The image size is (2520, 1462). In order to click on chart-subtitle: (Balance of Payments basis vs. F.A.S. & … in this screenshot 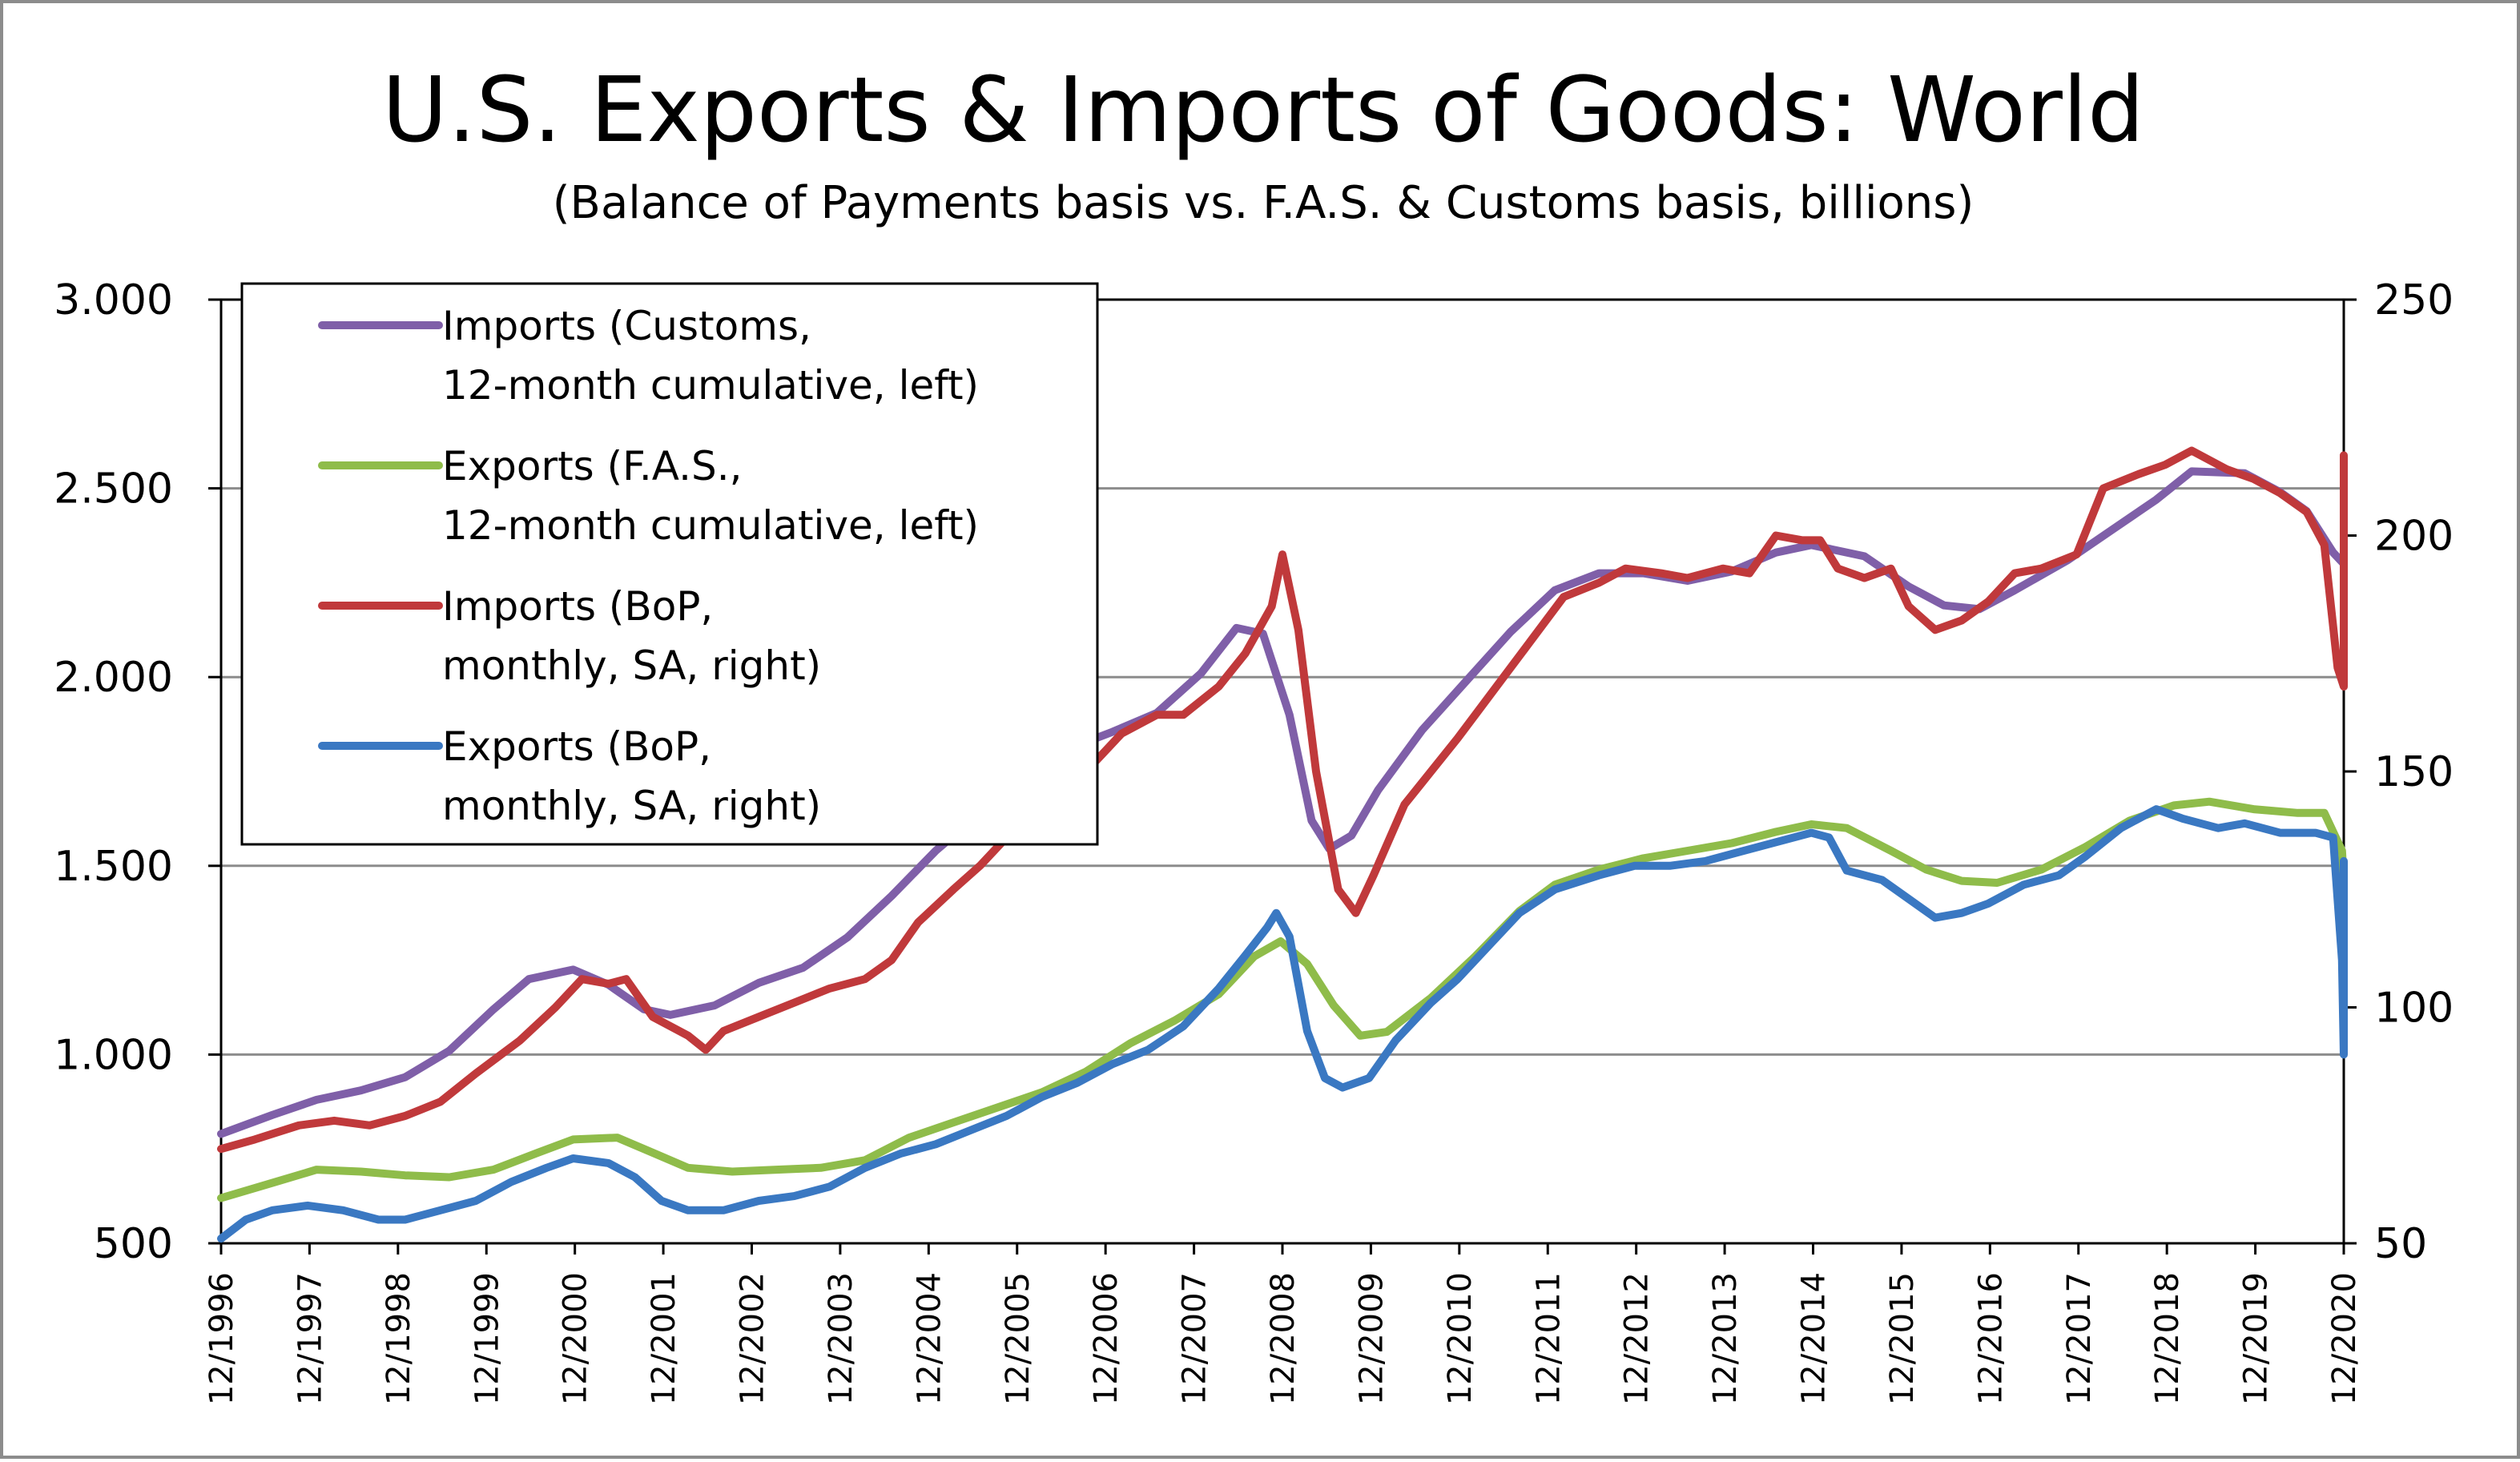, I will do `click(1264, 203)`.